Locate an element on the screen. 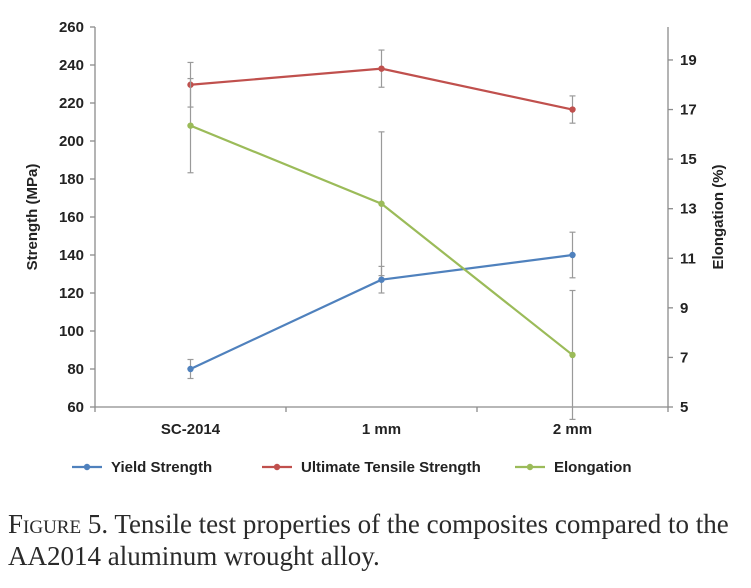 This screenshot has width=751, height=588. right-y-tick-label: 9 is located at coordinates (684, 308).